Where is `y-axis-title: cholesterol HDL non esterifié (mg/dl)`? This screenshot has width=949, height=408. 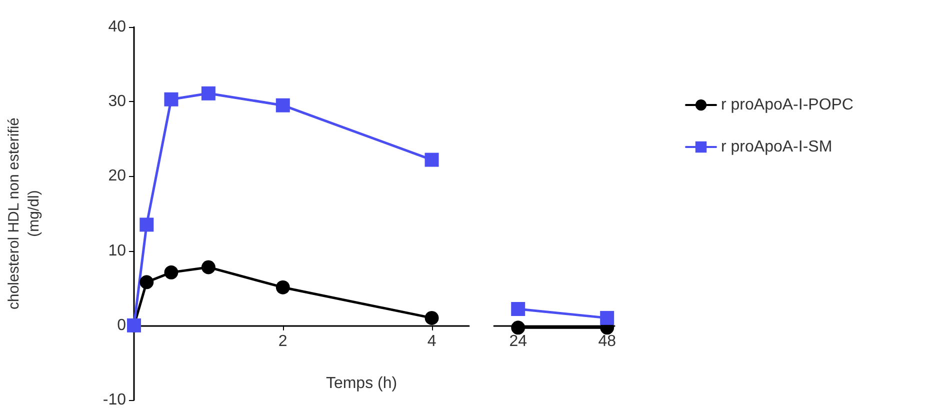
y-axis-title: cholesterol HDL non esterifié (mg/dl) is located at coordinates (24, 213).